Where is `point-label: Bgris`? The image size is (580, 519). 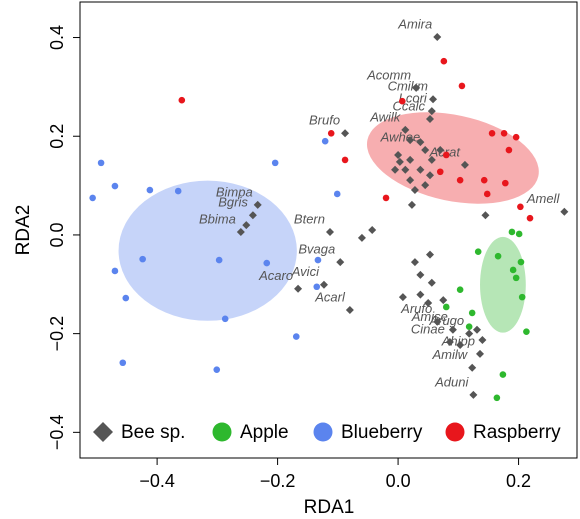 point-label: Bgris is located at coordinates (233, 202).